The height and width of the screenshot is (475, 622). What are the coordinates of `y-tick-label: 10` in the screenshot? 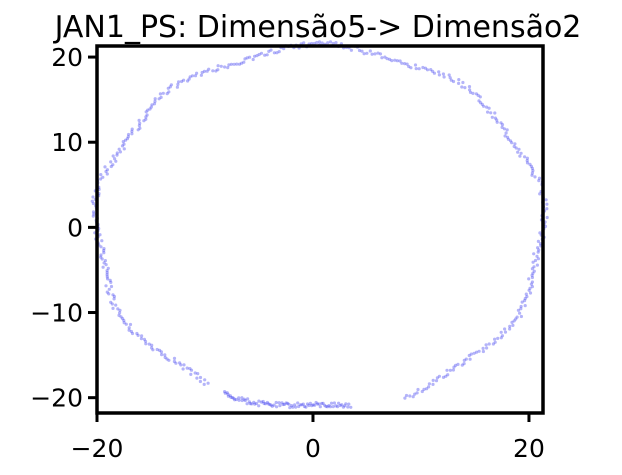 It's located at (67, 142).